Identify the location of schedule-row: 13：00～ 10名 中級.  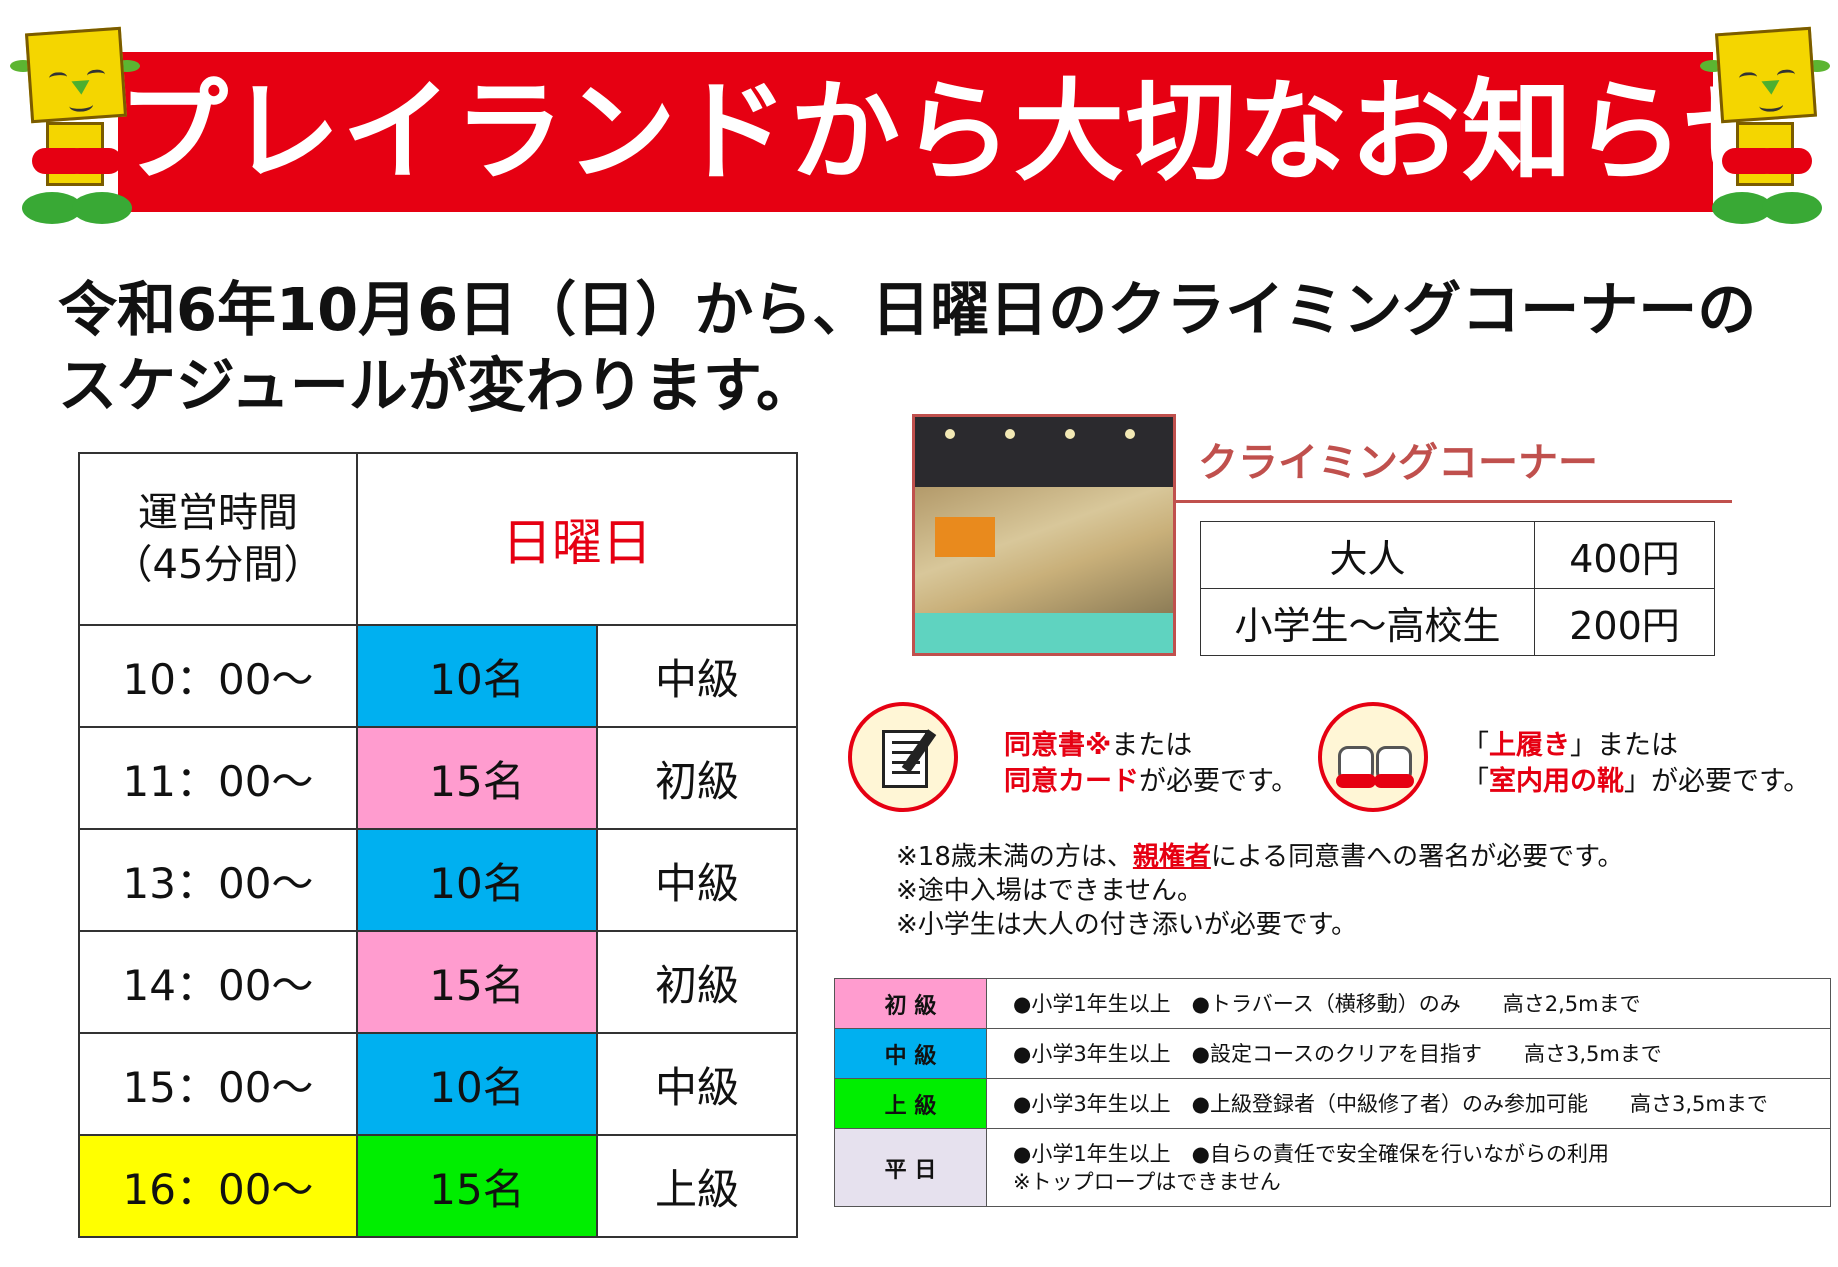
(438, 880).